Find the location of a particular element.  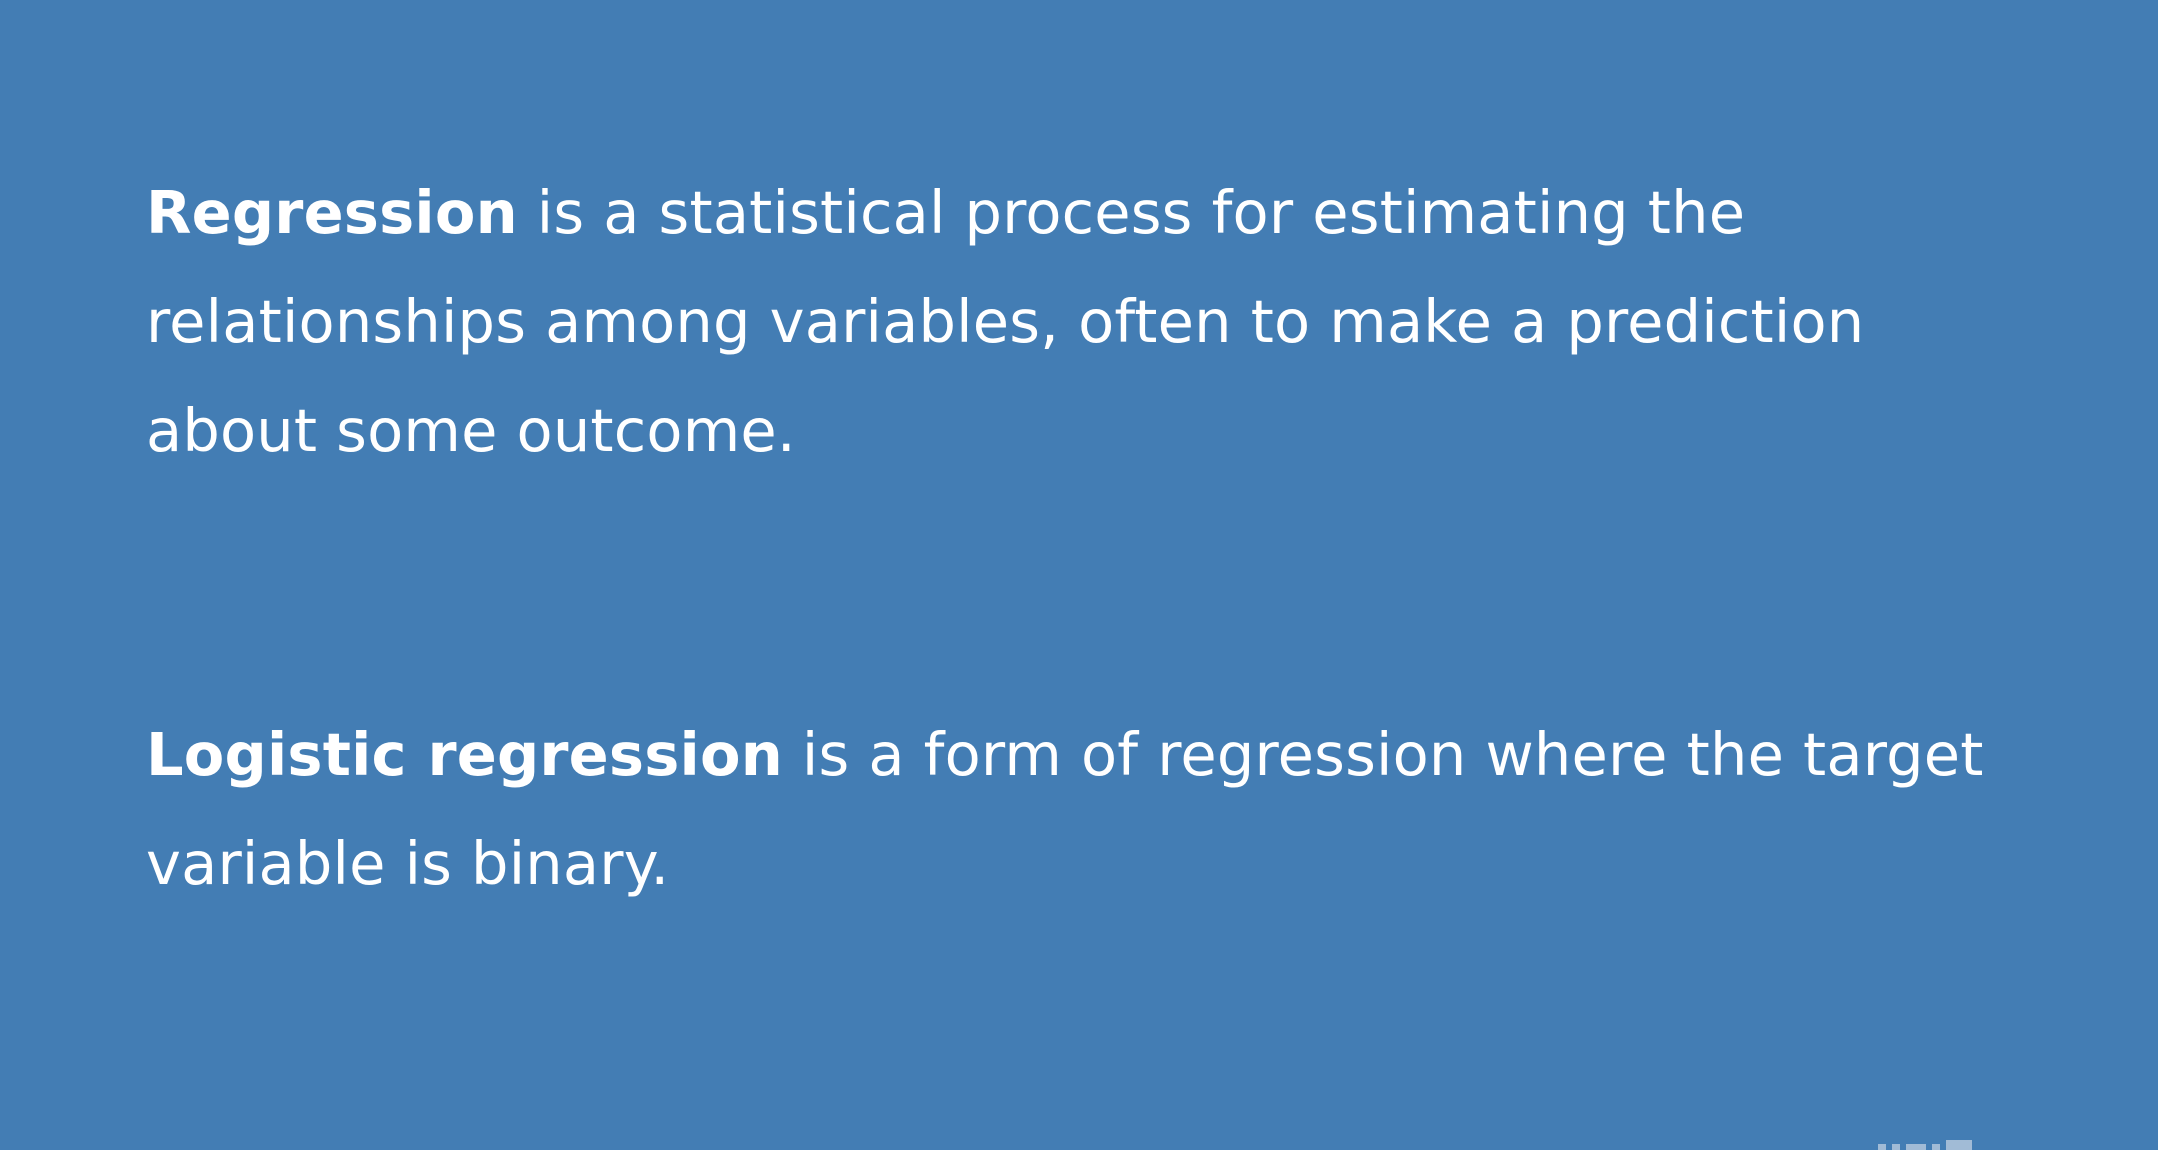

watermark-logo-icon is located at coordinates (1953, 1145).